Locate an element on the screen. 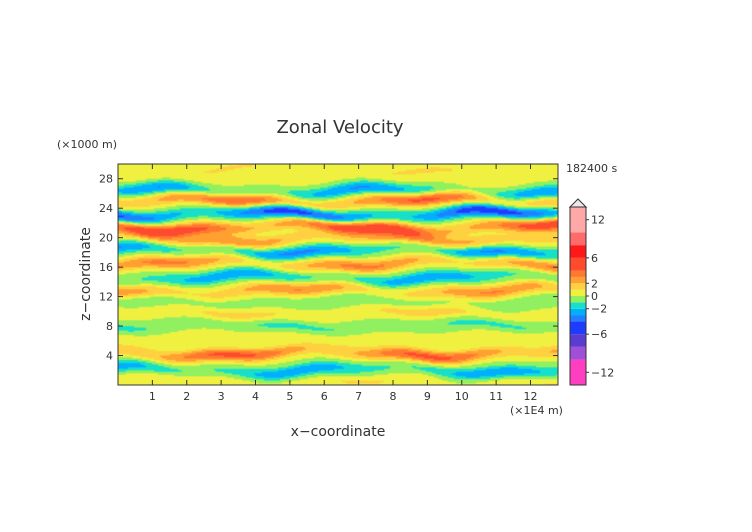 Image resolution: width=752 pixels, height=532 pixels. x-tick-label: 1 is located at coordinates (152, 396).